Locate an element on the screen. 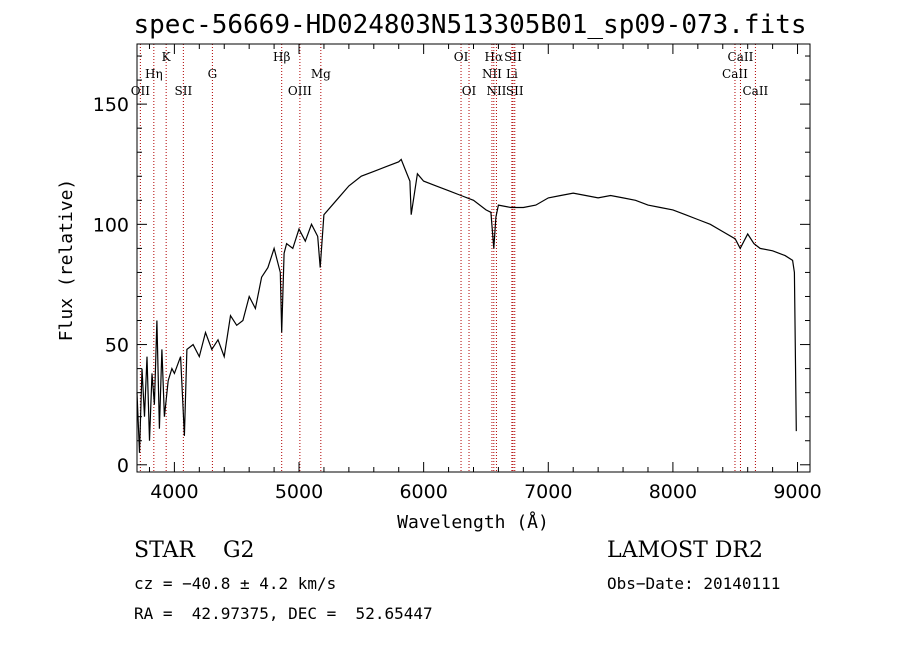 The height and width of the screenshot is (649, 900). obs-date: Obs−Date: 20140111 is located at coordinates (694, 583).